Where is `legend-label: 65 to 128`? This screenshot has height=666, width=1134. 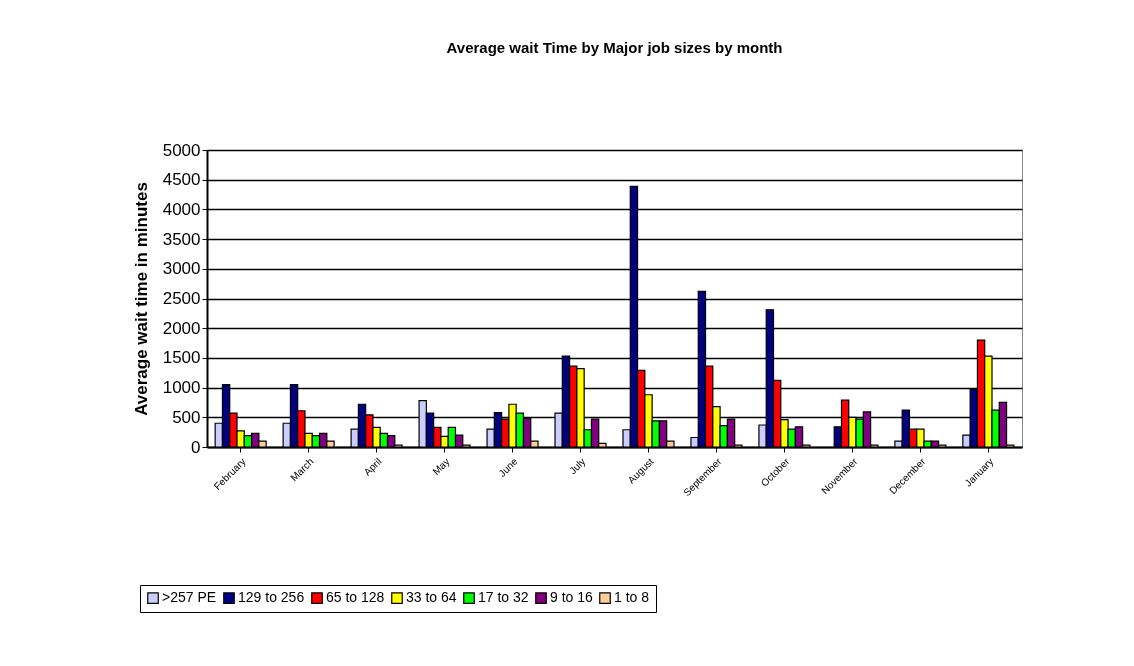
legend-label: 65 to 128 is located at coordinates (355, 597).